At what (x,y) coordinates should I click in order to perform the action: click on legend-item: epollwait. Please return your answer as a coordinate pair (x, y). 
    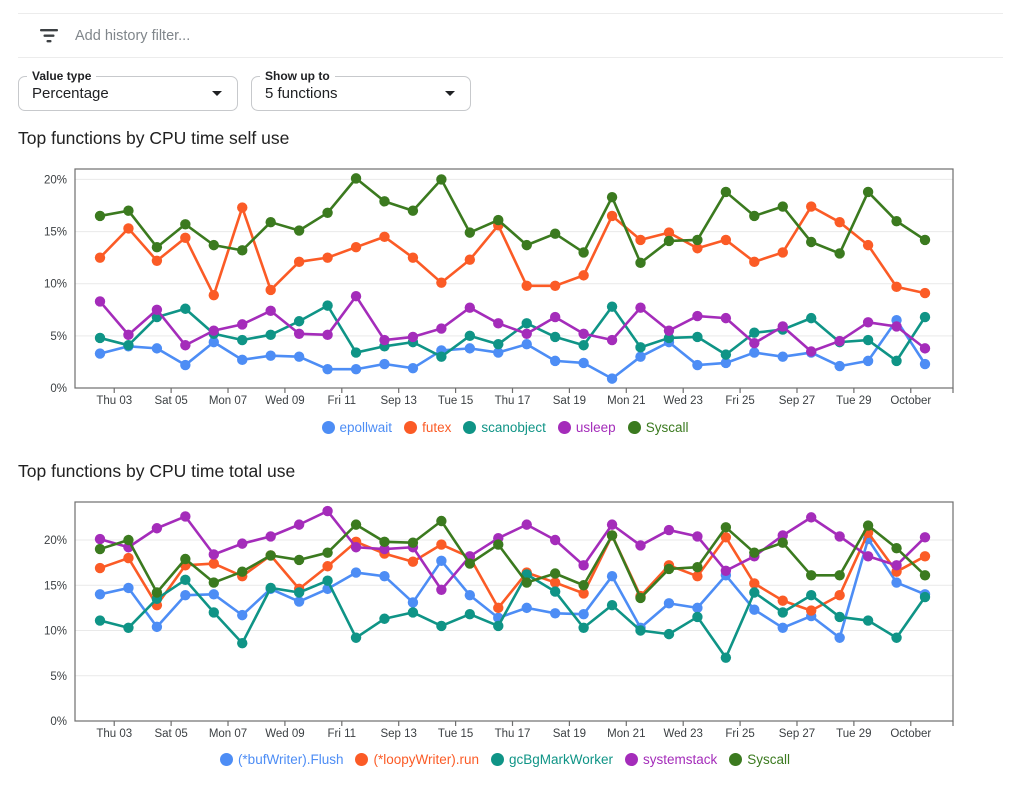
    Looking at the image, I should click on (357, 427).